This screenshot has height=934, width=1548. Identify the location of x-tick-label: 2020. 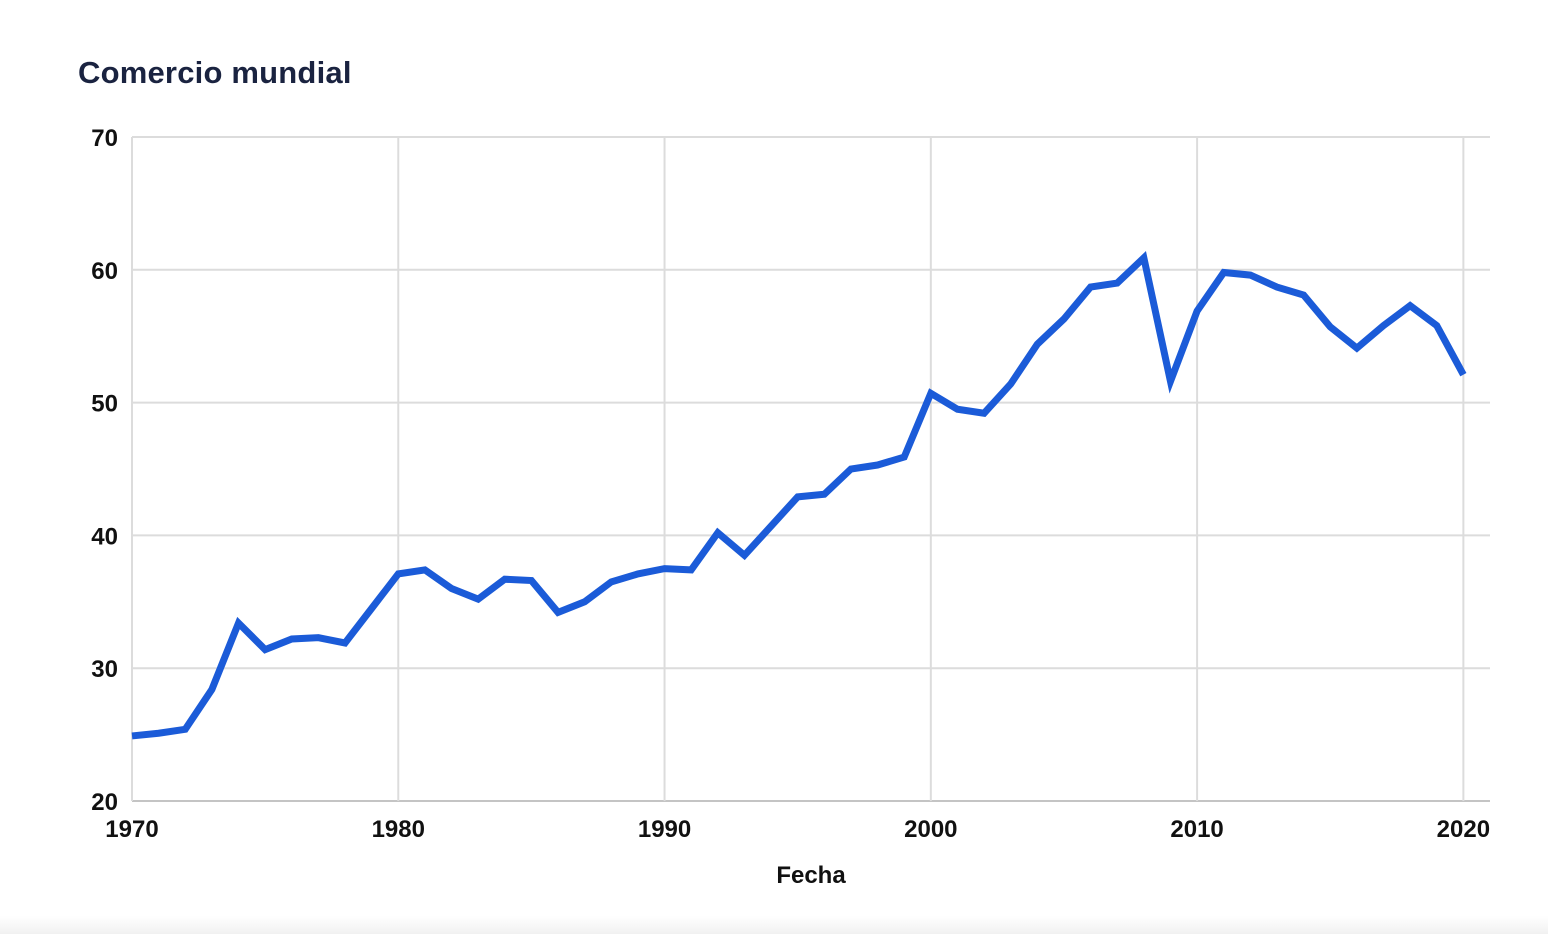
(1463, 829).